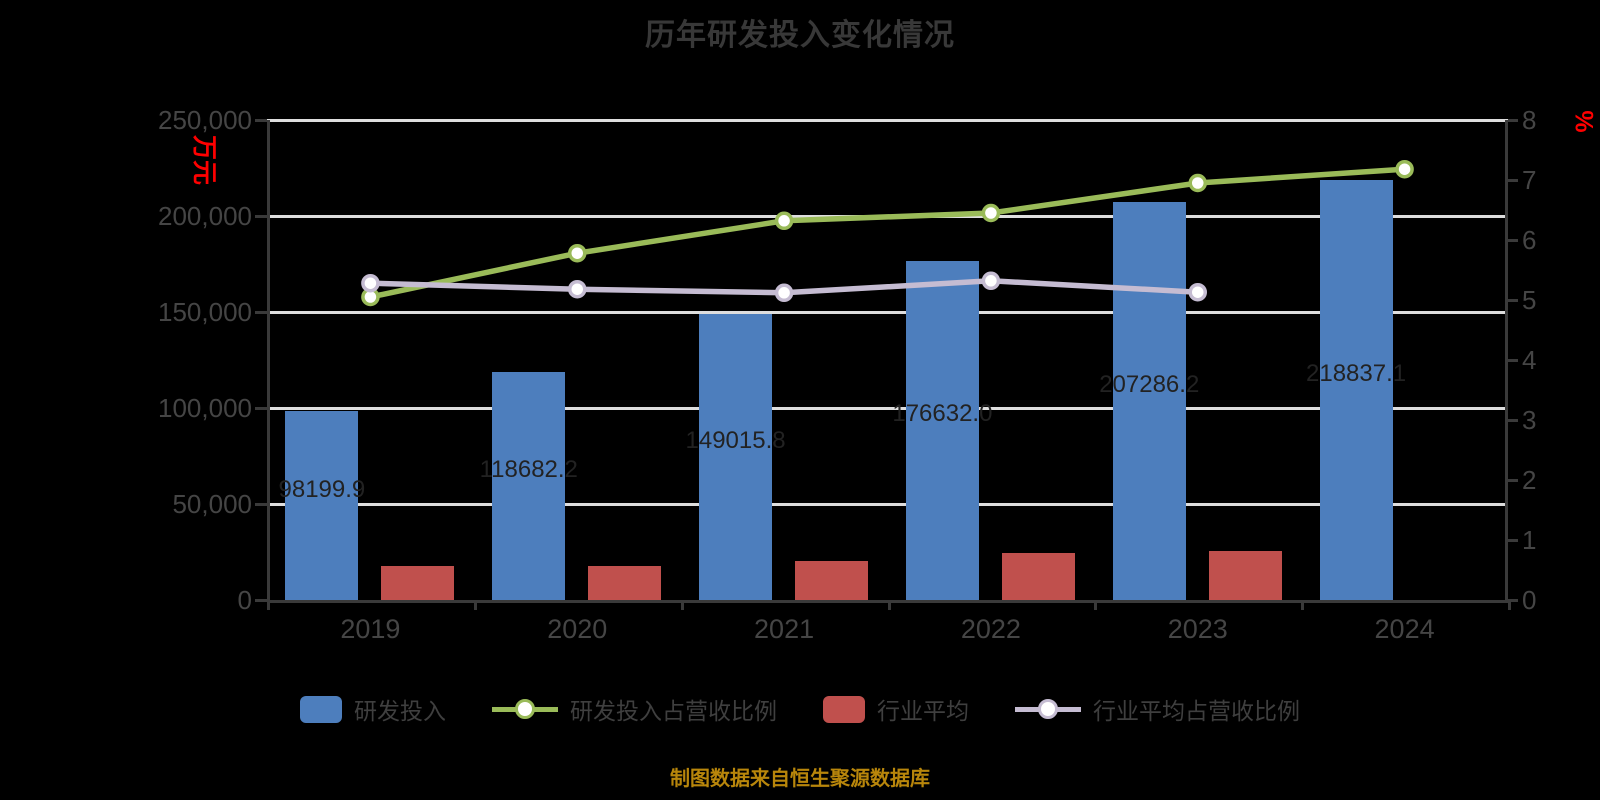 This screenshot has height=800, width=1600. Describe the element at coordinates (1529, 420) in the screenshot. I see `y-axis-tick-label-right: 3` at that location.